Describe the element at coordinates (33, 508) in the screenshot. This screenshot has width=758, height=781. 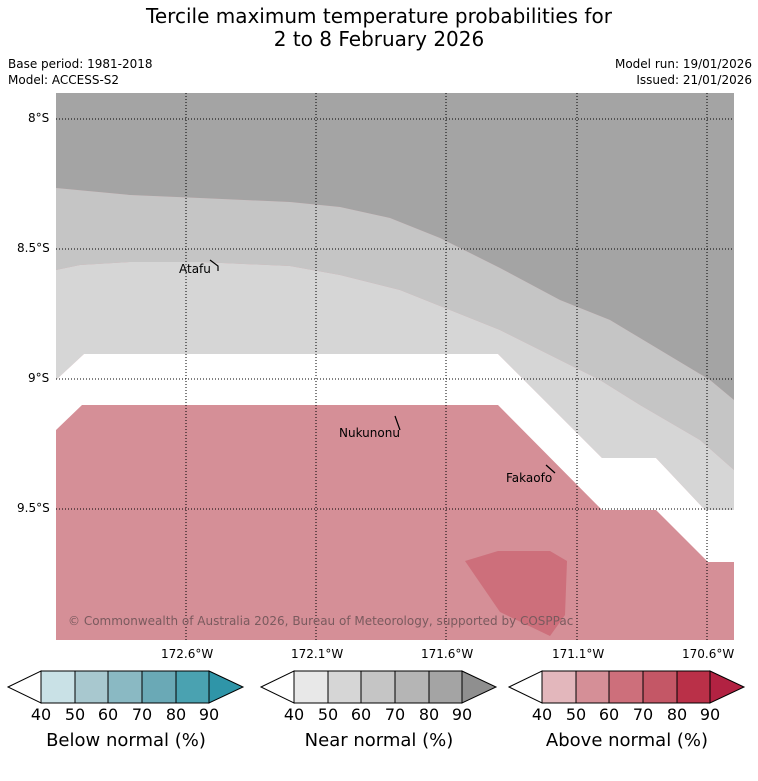
I see `lat-label-9-5s: 9.5°S` at that location.